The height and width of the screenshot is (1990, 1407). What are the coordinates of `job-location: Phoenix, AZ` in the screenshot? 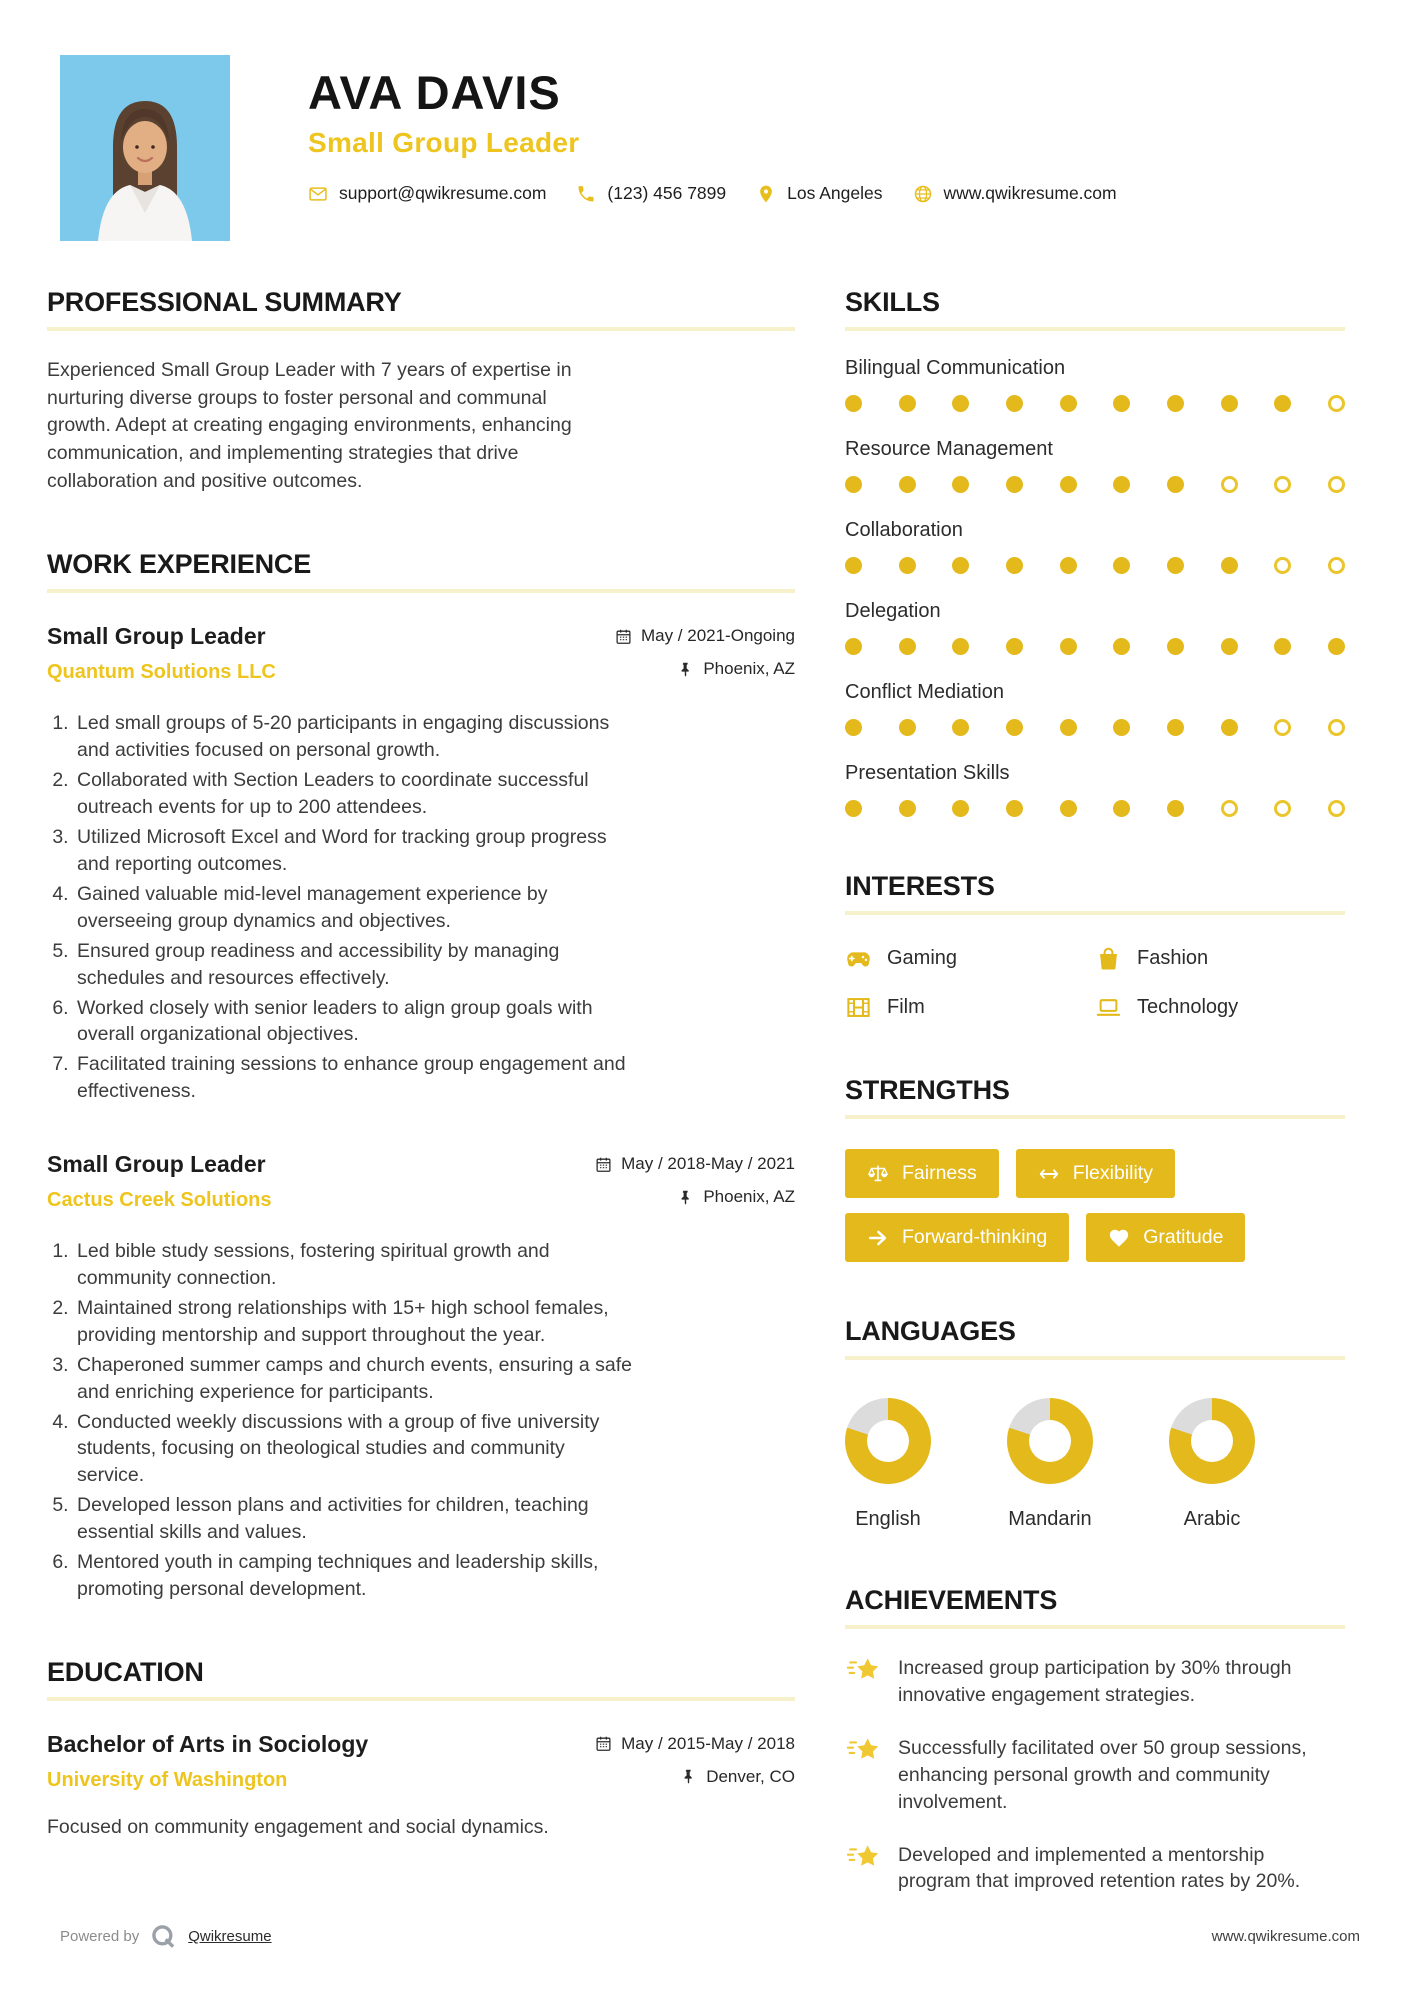 It's located at (695, 1197).